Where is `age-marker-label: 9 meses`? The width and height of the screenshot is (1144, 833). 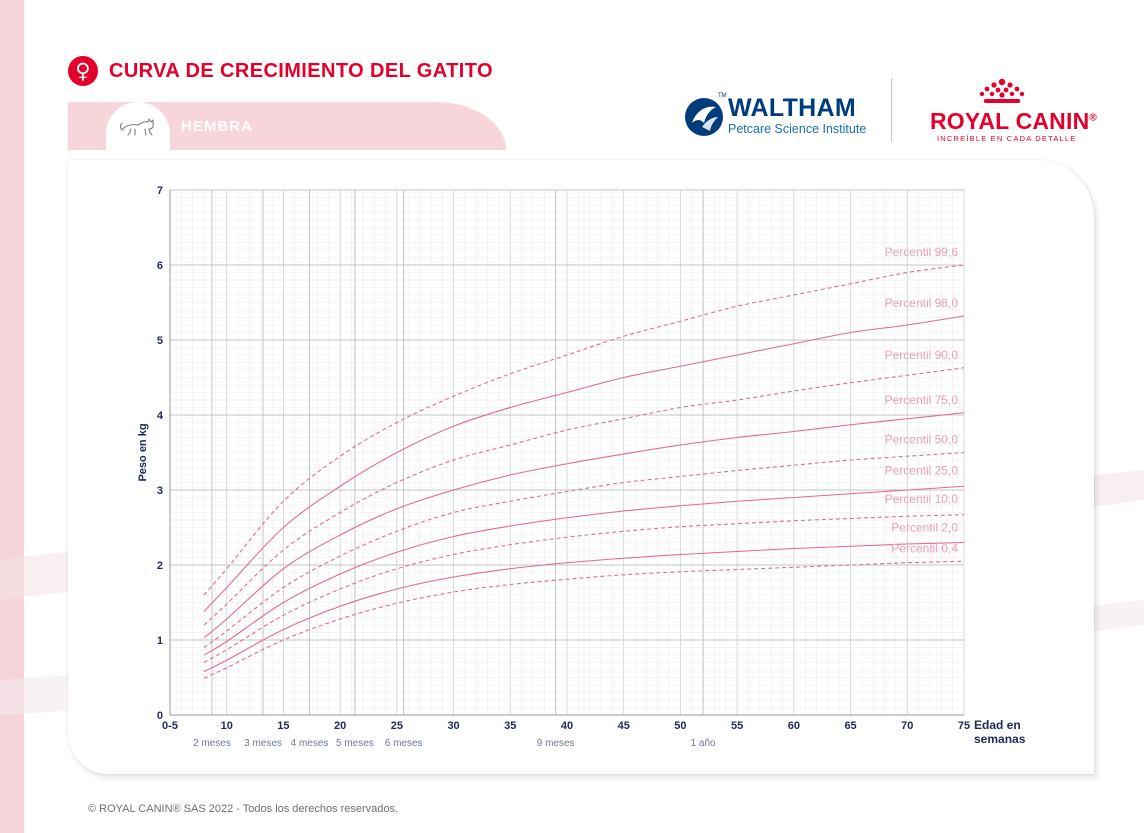
age-marker-label: 9 meses is located at coordinates (556, 743).